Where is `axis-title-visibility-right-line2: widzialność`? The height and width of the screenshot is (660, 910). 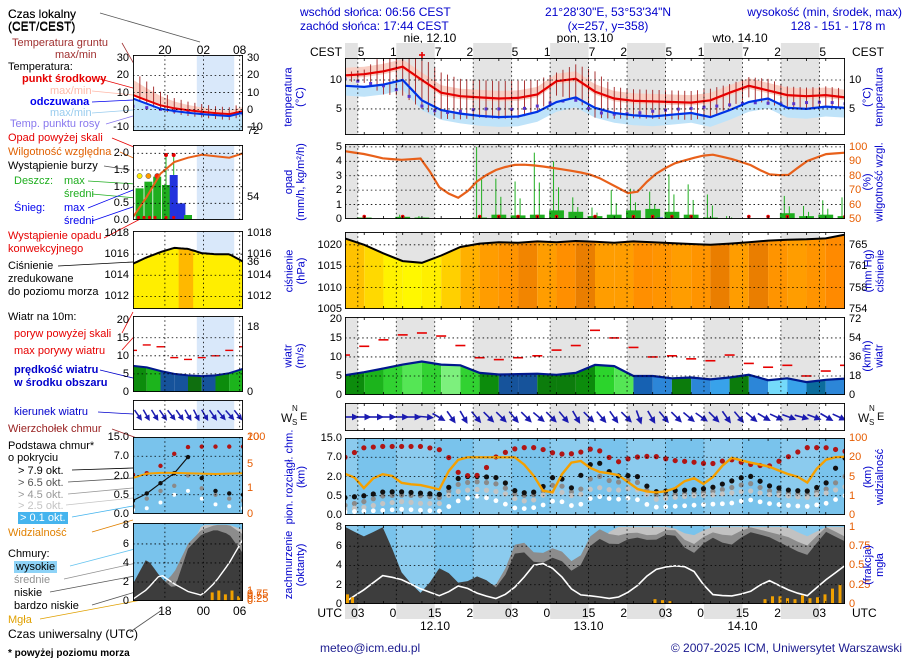 axis-title-visibility-right-line2: widzialność is located at coordinates (880, 476).